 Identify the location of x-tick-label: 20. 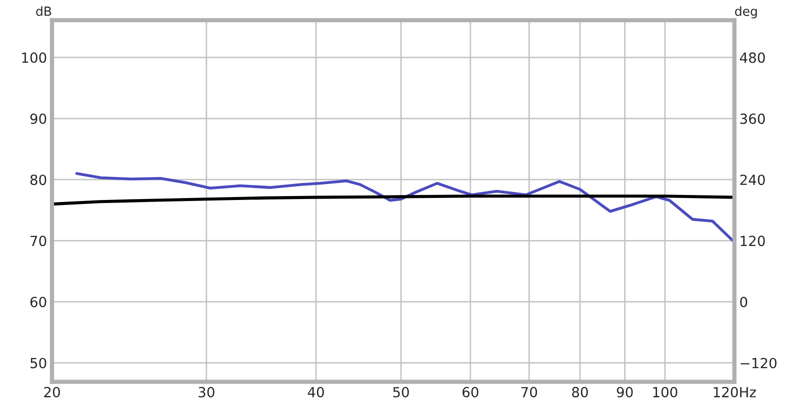
(52, 392).